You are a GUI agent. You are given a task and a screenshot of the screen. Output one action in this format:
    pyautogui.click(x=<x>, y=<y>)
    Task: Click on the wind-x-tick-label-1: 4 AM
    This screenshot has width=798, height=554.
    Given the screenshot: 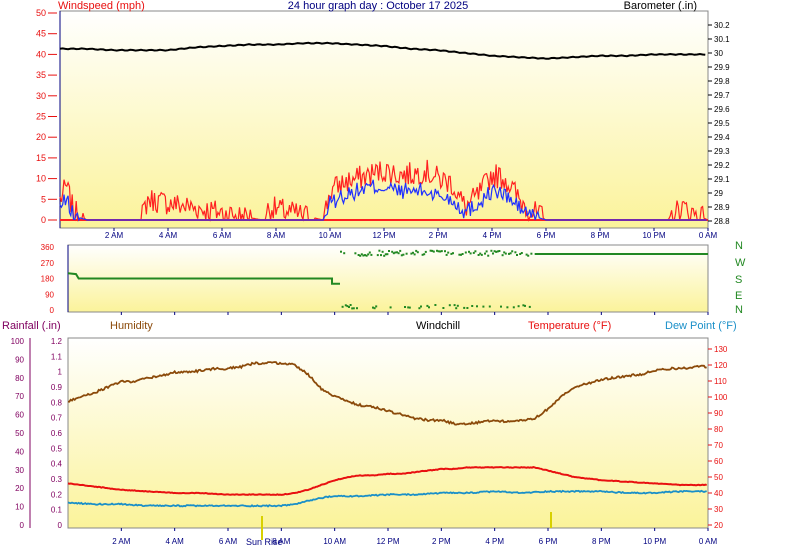 What is the action you would take?
    pyautogui.click(x=168, y=235)
    